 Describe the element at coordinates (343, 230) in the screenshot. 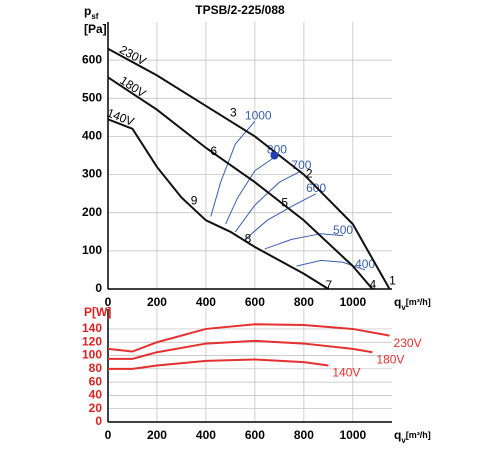

I see `contour-label: 500` at that location.